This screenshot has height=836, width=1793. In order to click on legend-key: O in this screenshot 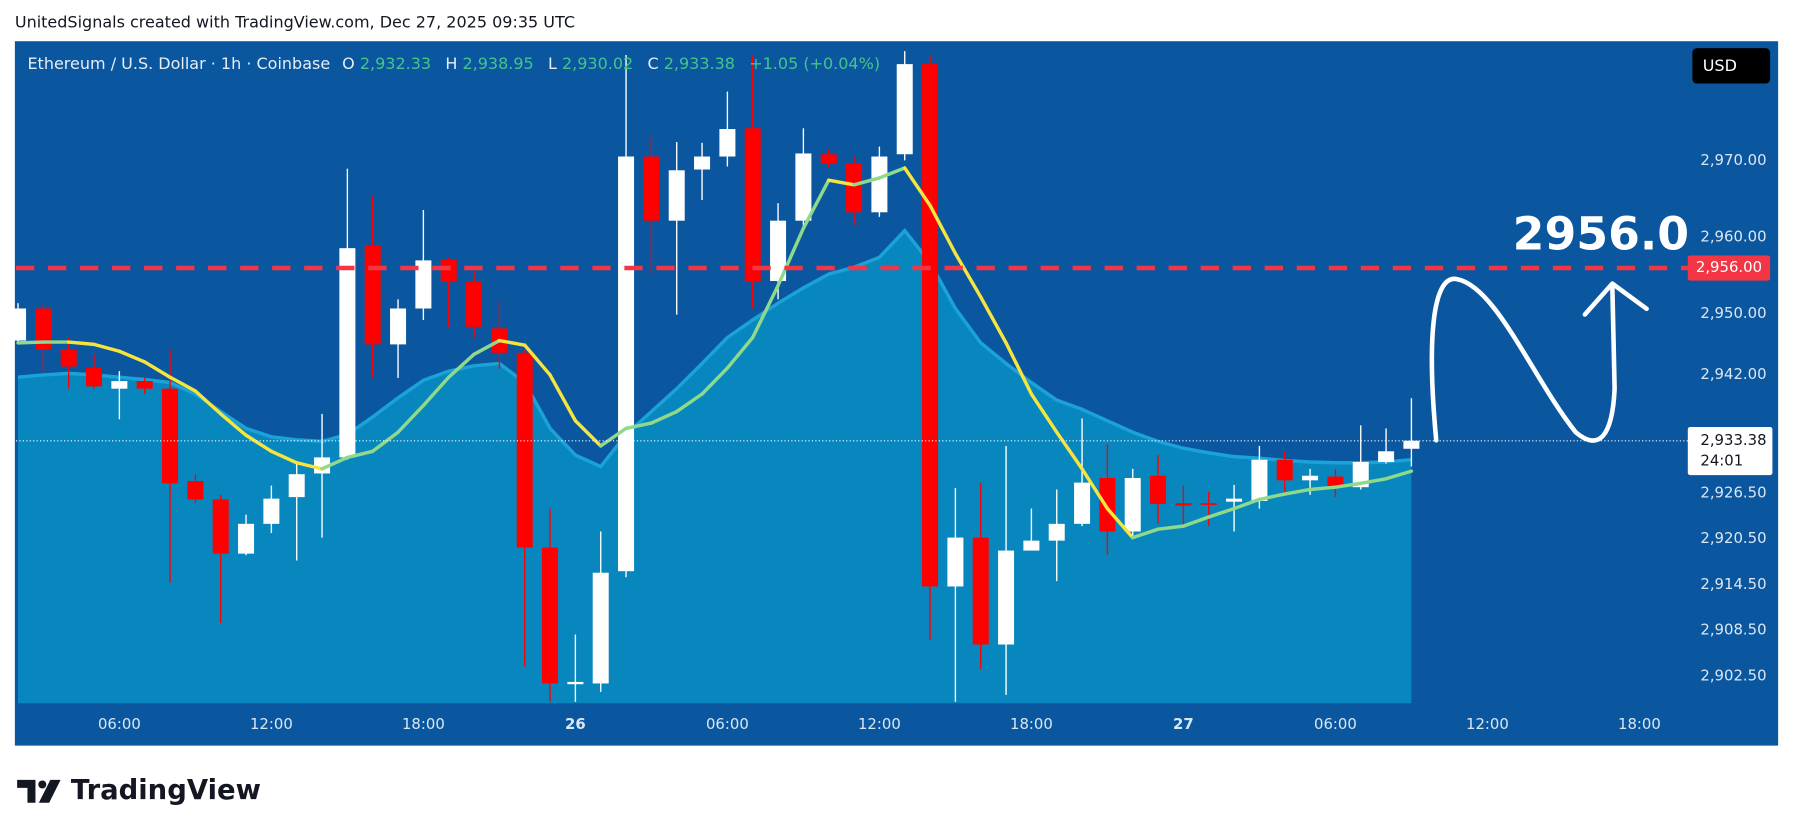, I will do `click(348, 63)`.